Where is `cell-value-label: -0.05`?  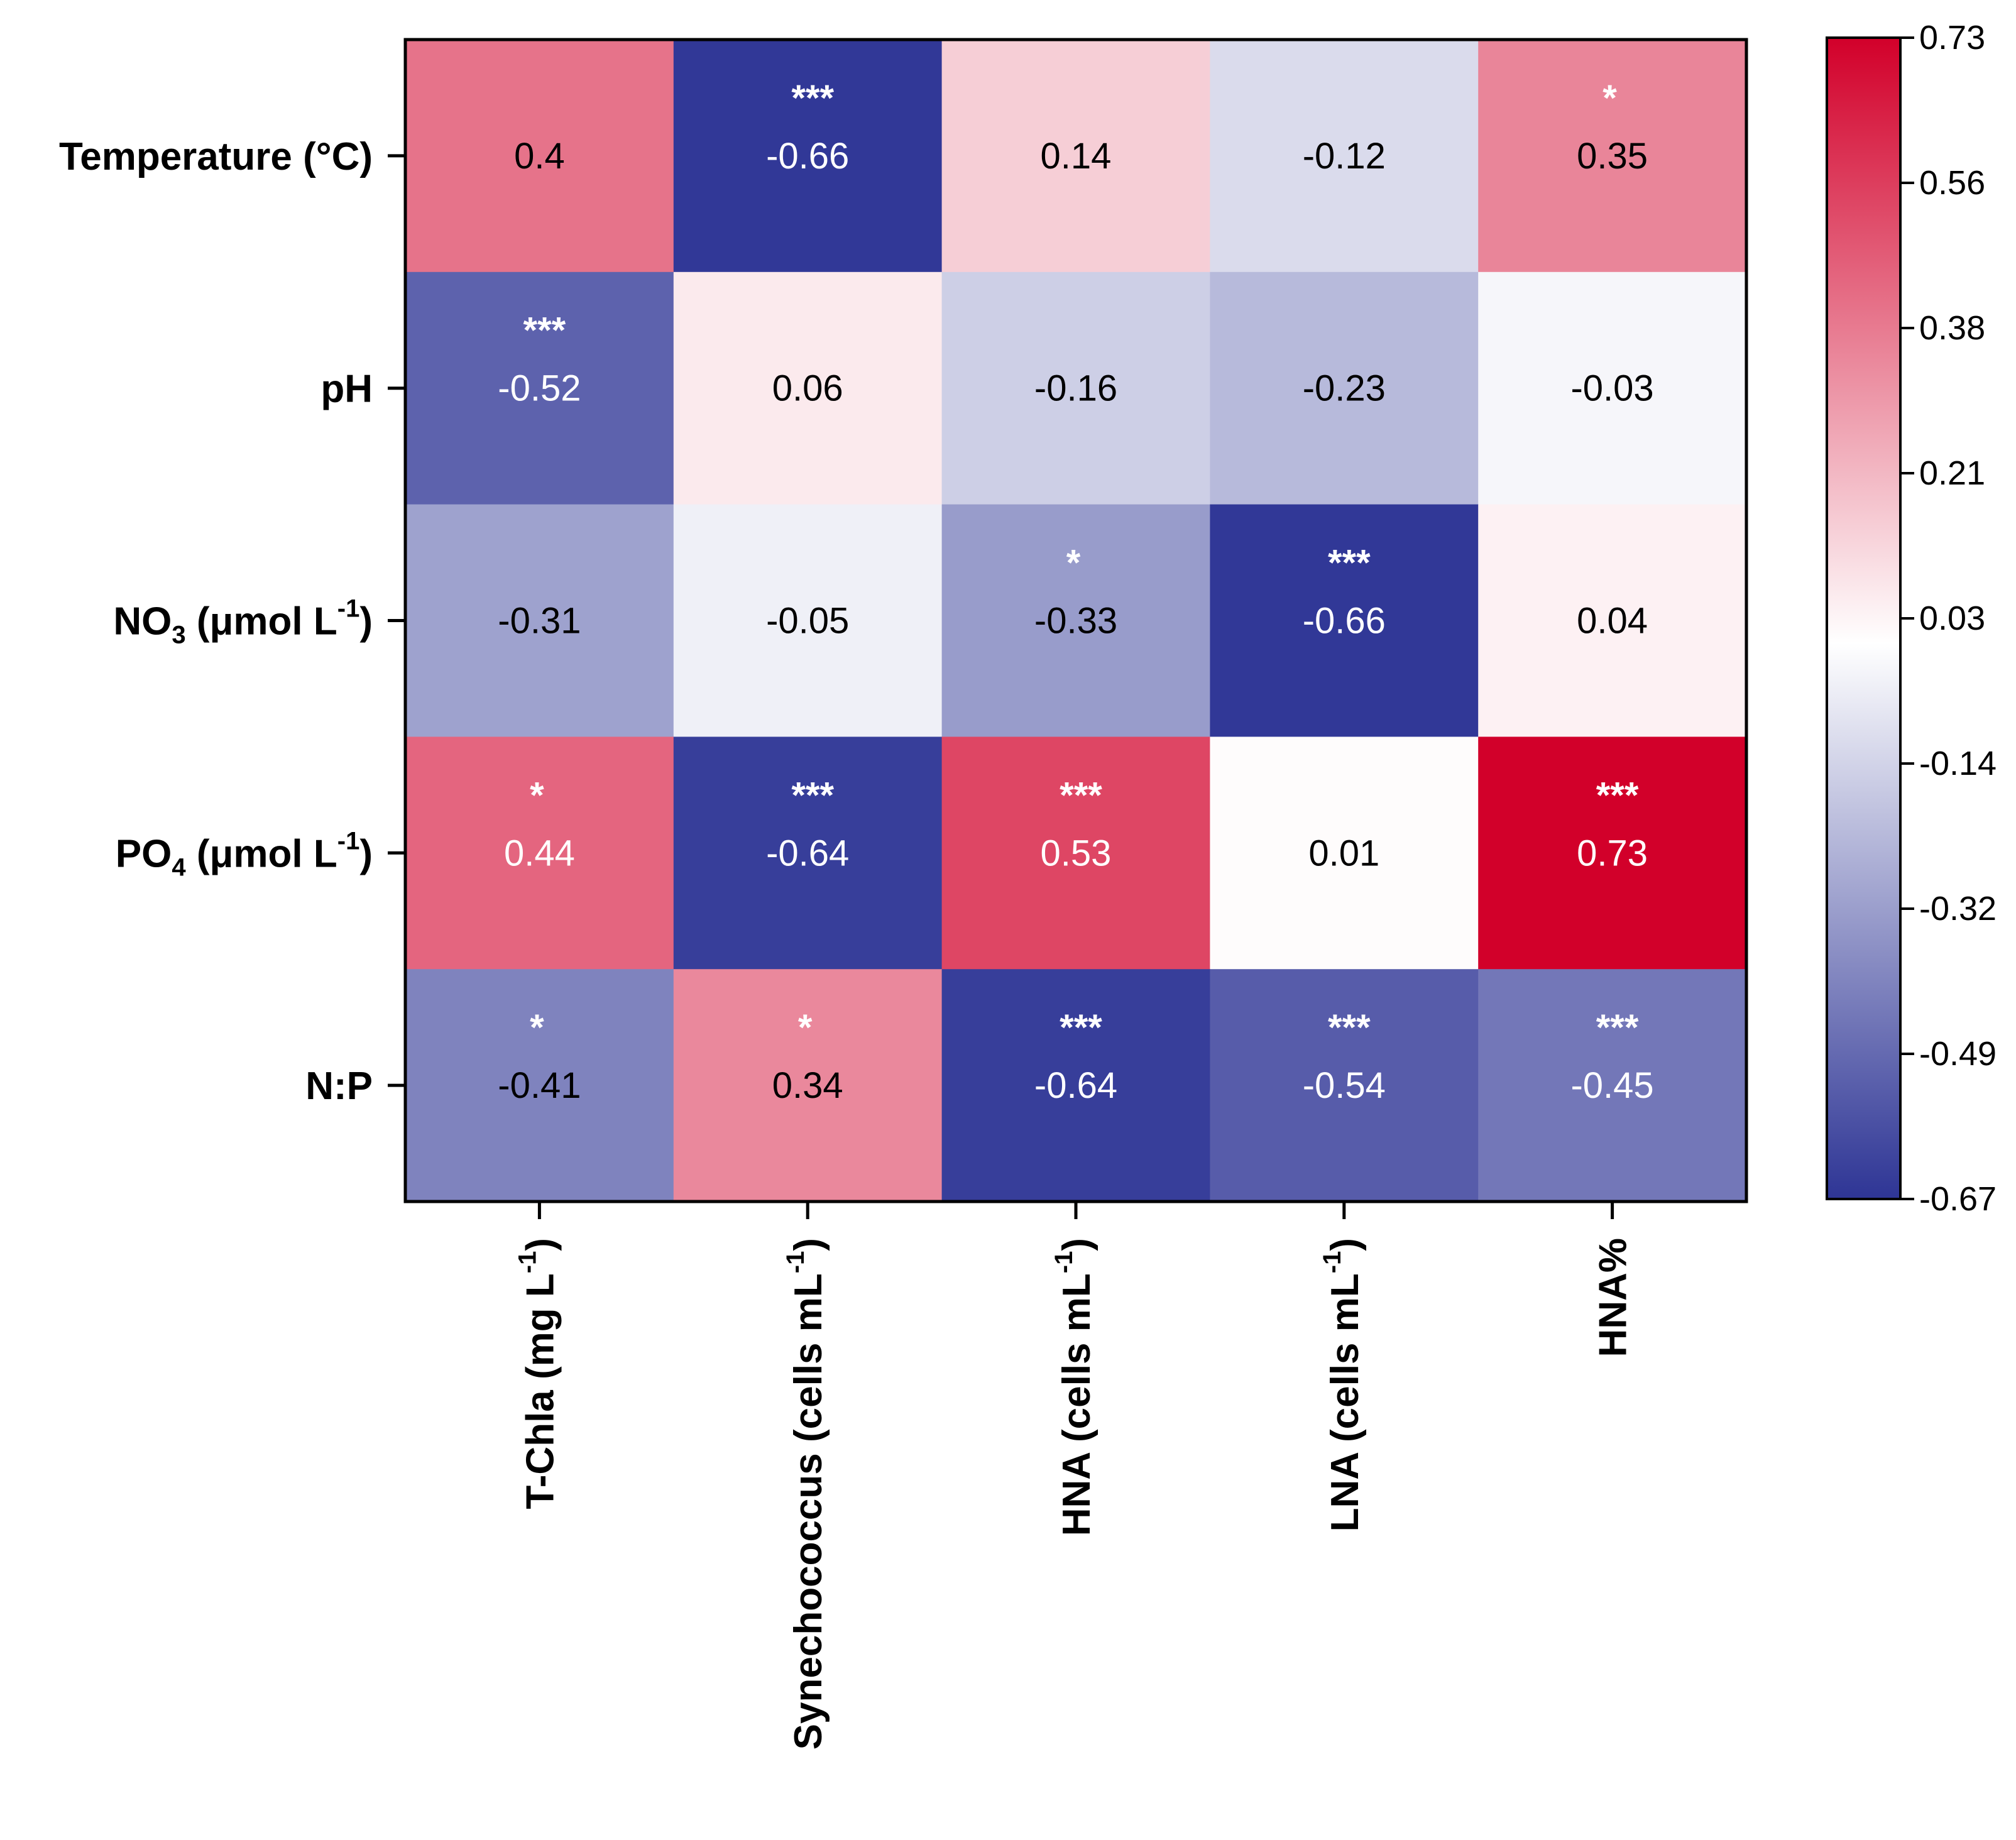
cell-value-label: -0.05 is located at coordinates (807, 621).